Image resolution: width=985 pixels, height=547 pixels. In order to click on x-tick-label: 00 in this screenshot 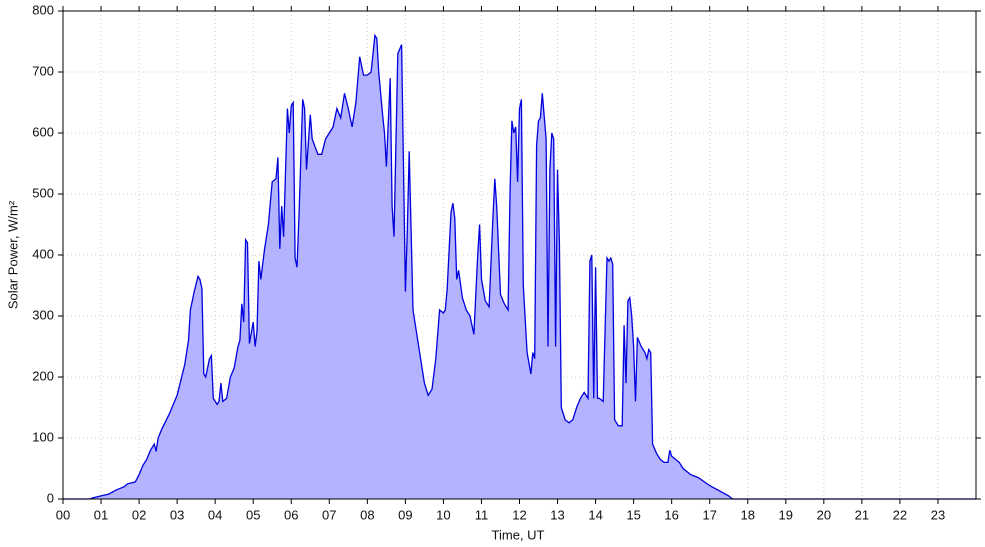, I will do `click(63, 514)`.